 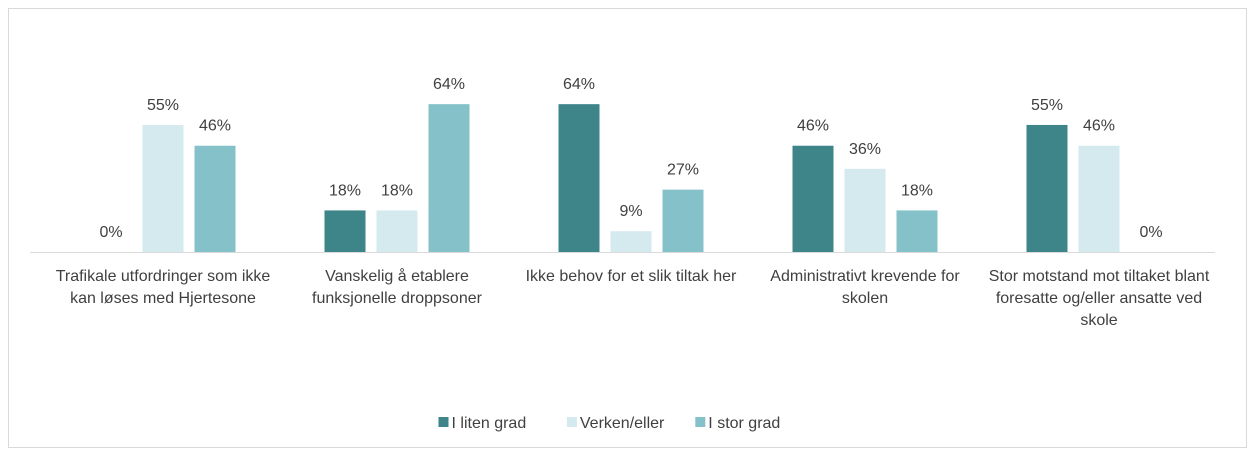 I want to click on x-tick-label: Ikke behov for et slik tiltak her, so click(x=631, y=276).